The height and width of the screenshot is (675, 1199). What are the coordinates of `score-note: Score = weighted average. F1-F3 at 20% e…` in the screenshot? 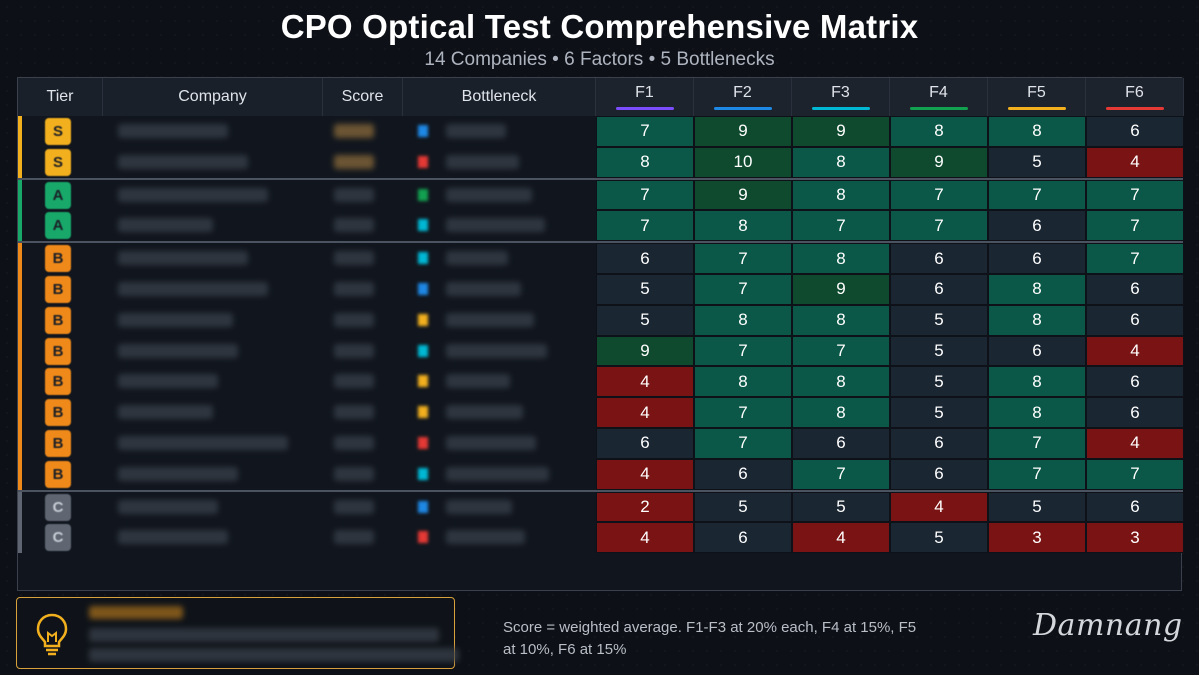 It's located at (710, 638).